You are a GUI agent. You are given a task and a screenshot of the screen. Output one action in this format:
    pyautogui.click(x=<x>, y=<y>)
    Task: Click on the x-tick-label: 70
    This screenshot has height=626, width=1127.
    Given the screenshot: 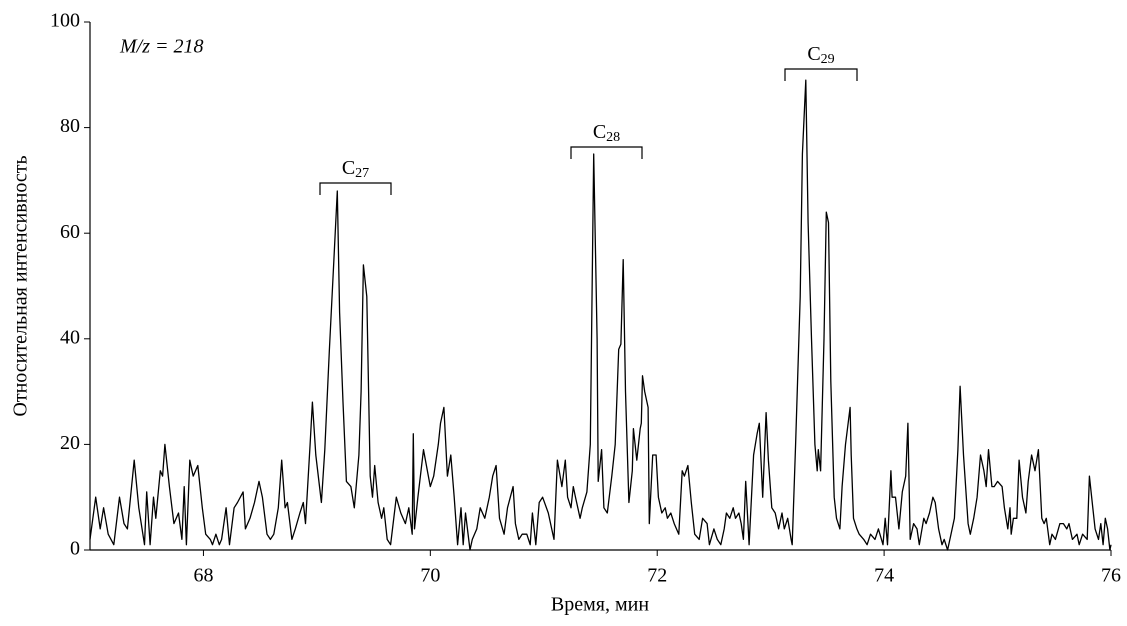 What is the action you would take?
    pyautogui.click(x=430, y=576)
    